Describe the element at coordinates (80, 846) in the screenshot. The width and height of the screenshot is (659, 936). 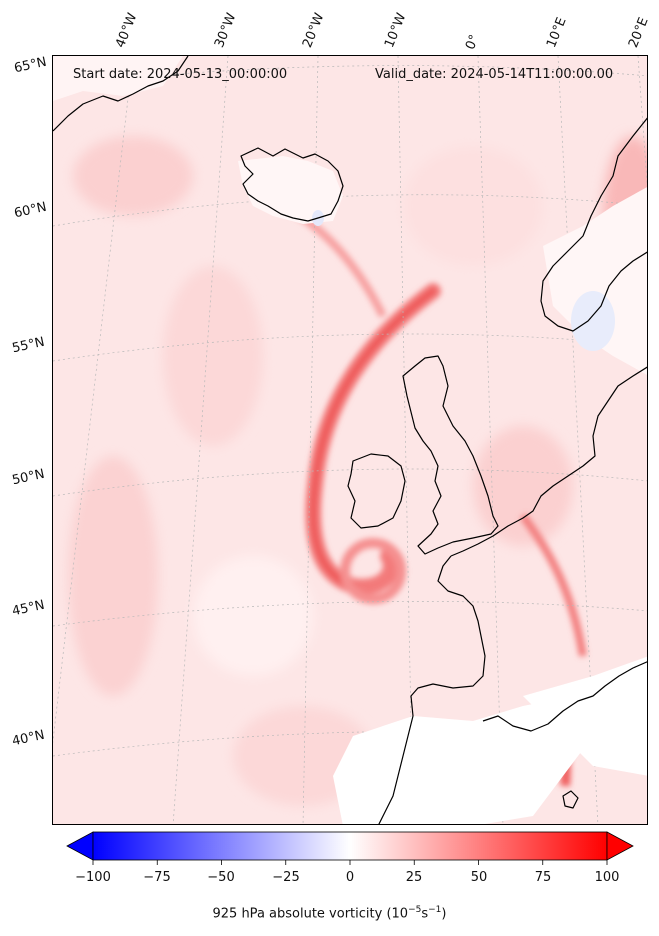
I see `colorbar-extend-min` at that location.